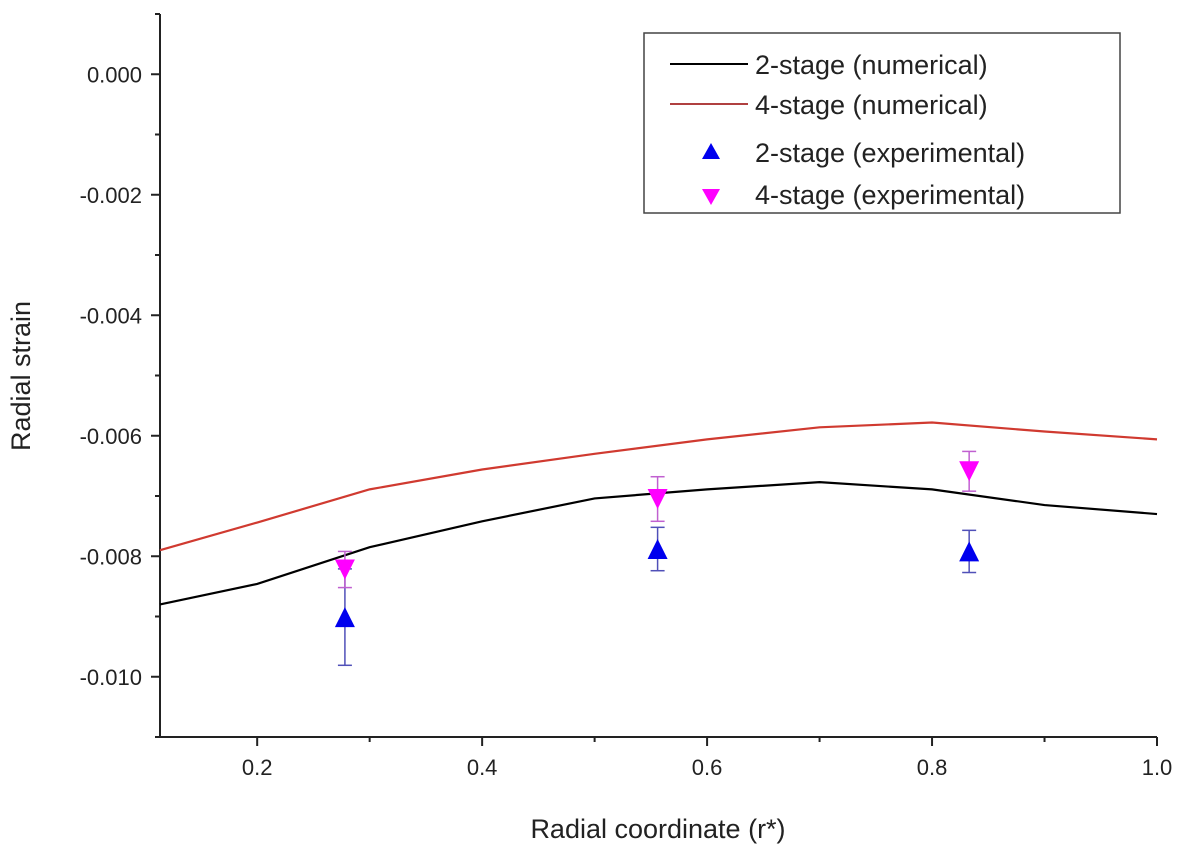 This screenshot has height=857, width=1181. I want to click on legend-label-4-stage-experimental: 4-stage (experimental), so click(890, 195).